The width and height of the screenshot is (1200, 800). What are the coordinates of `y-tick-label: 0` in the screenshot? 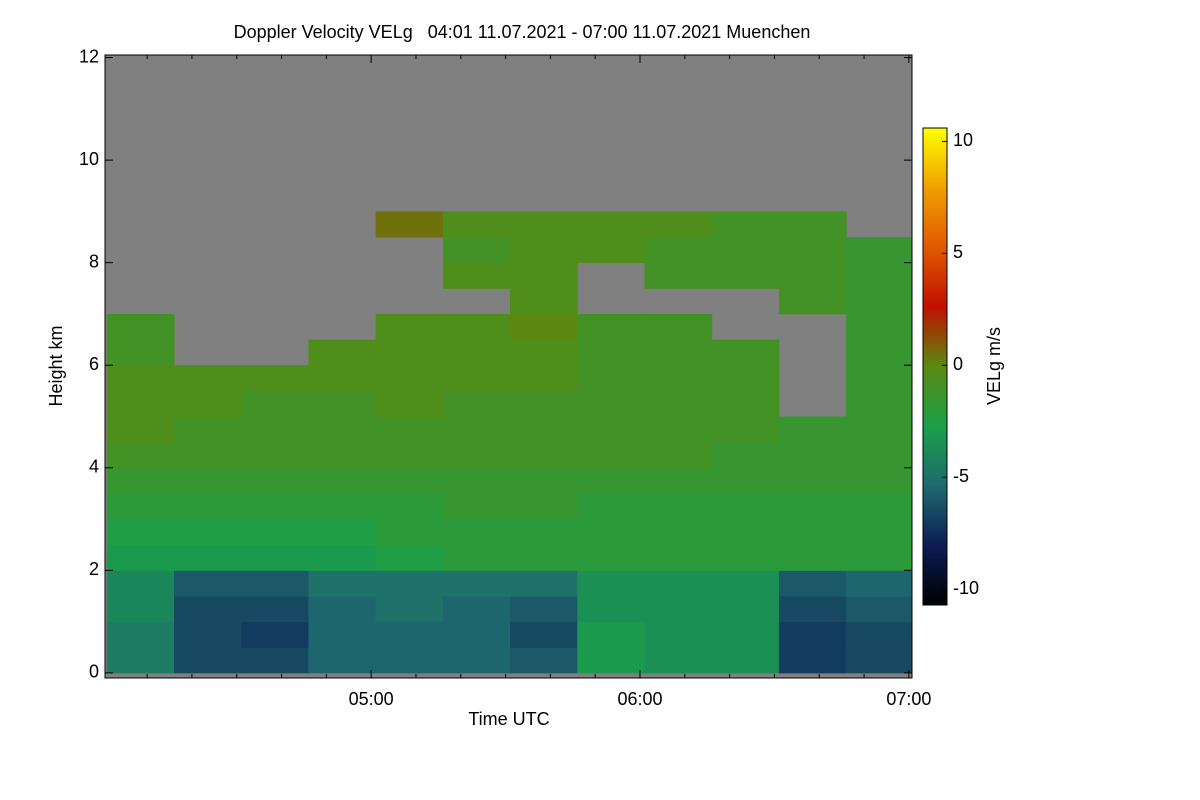 It's located at (94, 672).